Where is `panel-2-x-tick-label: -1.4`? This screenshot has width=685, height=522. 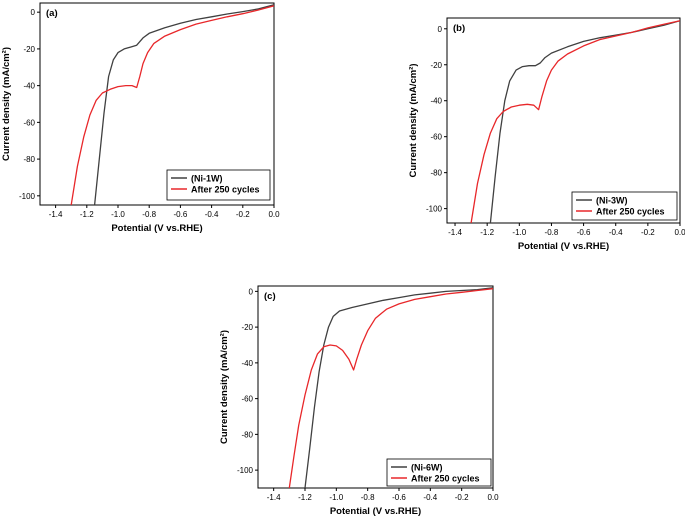
panel-2-x-tick-label: -1.4 is located at coordinates (455, 232).